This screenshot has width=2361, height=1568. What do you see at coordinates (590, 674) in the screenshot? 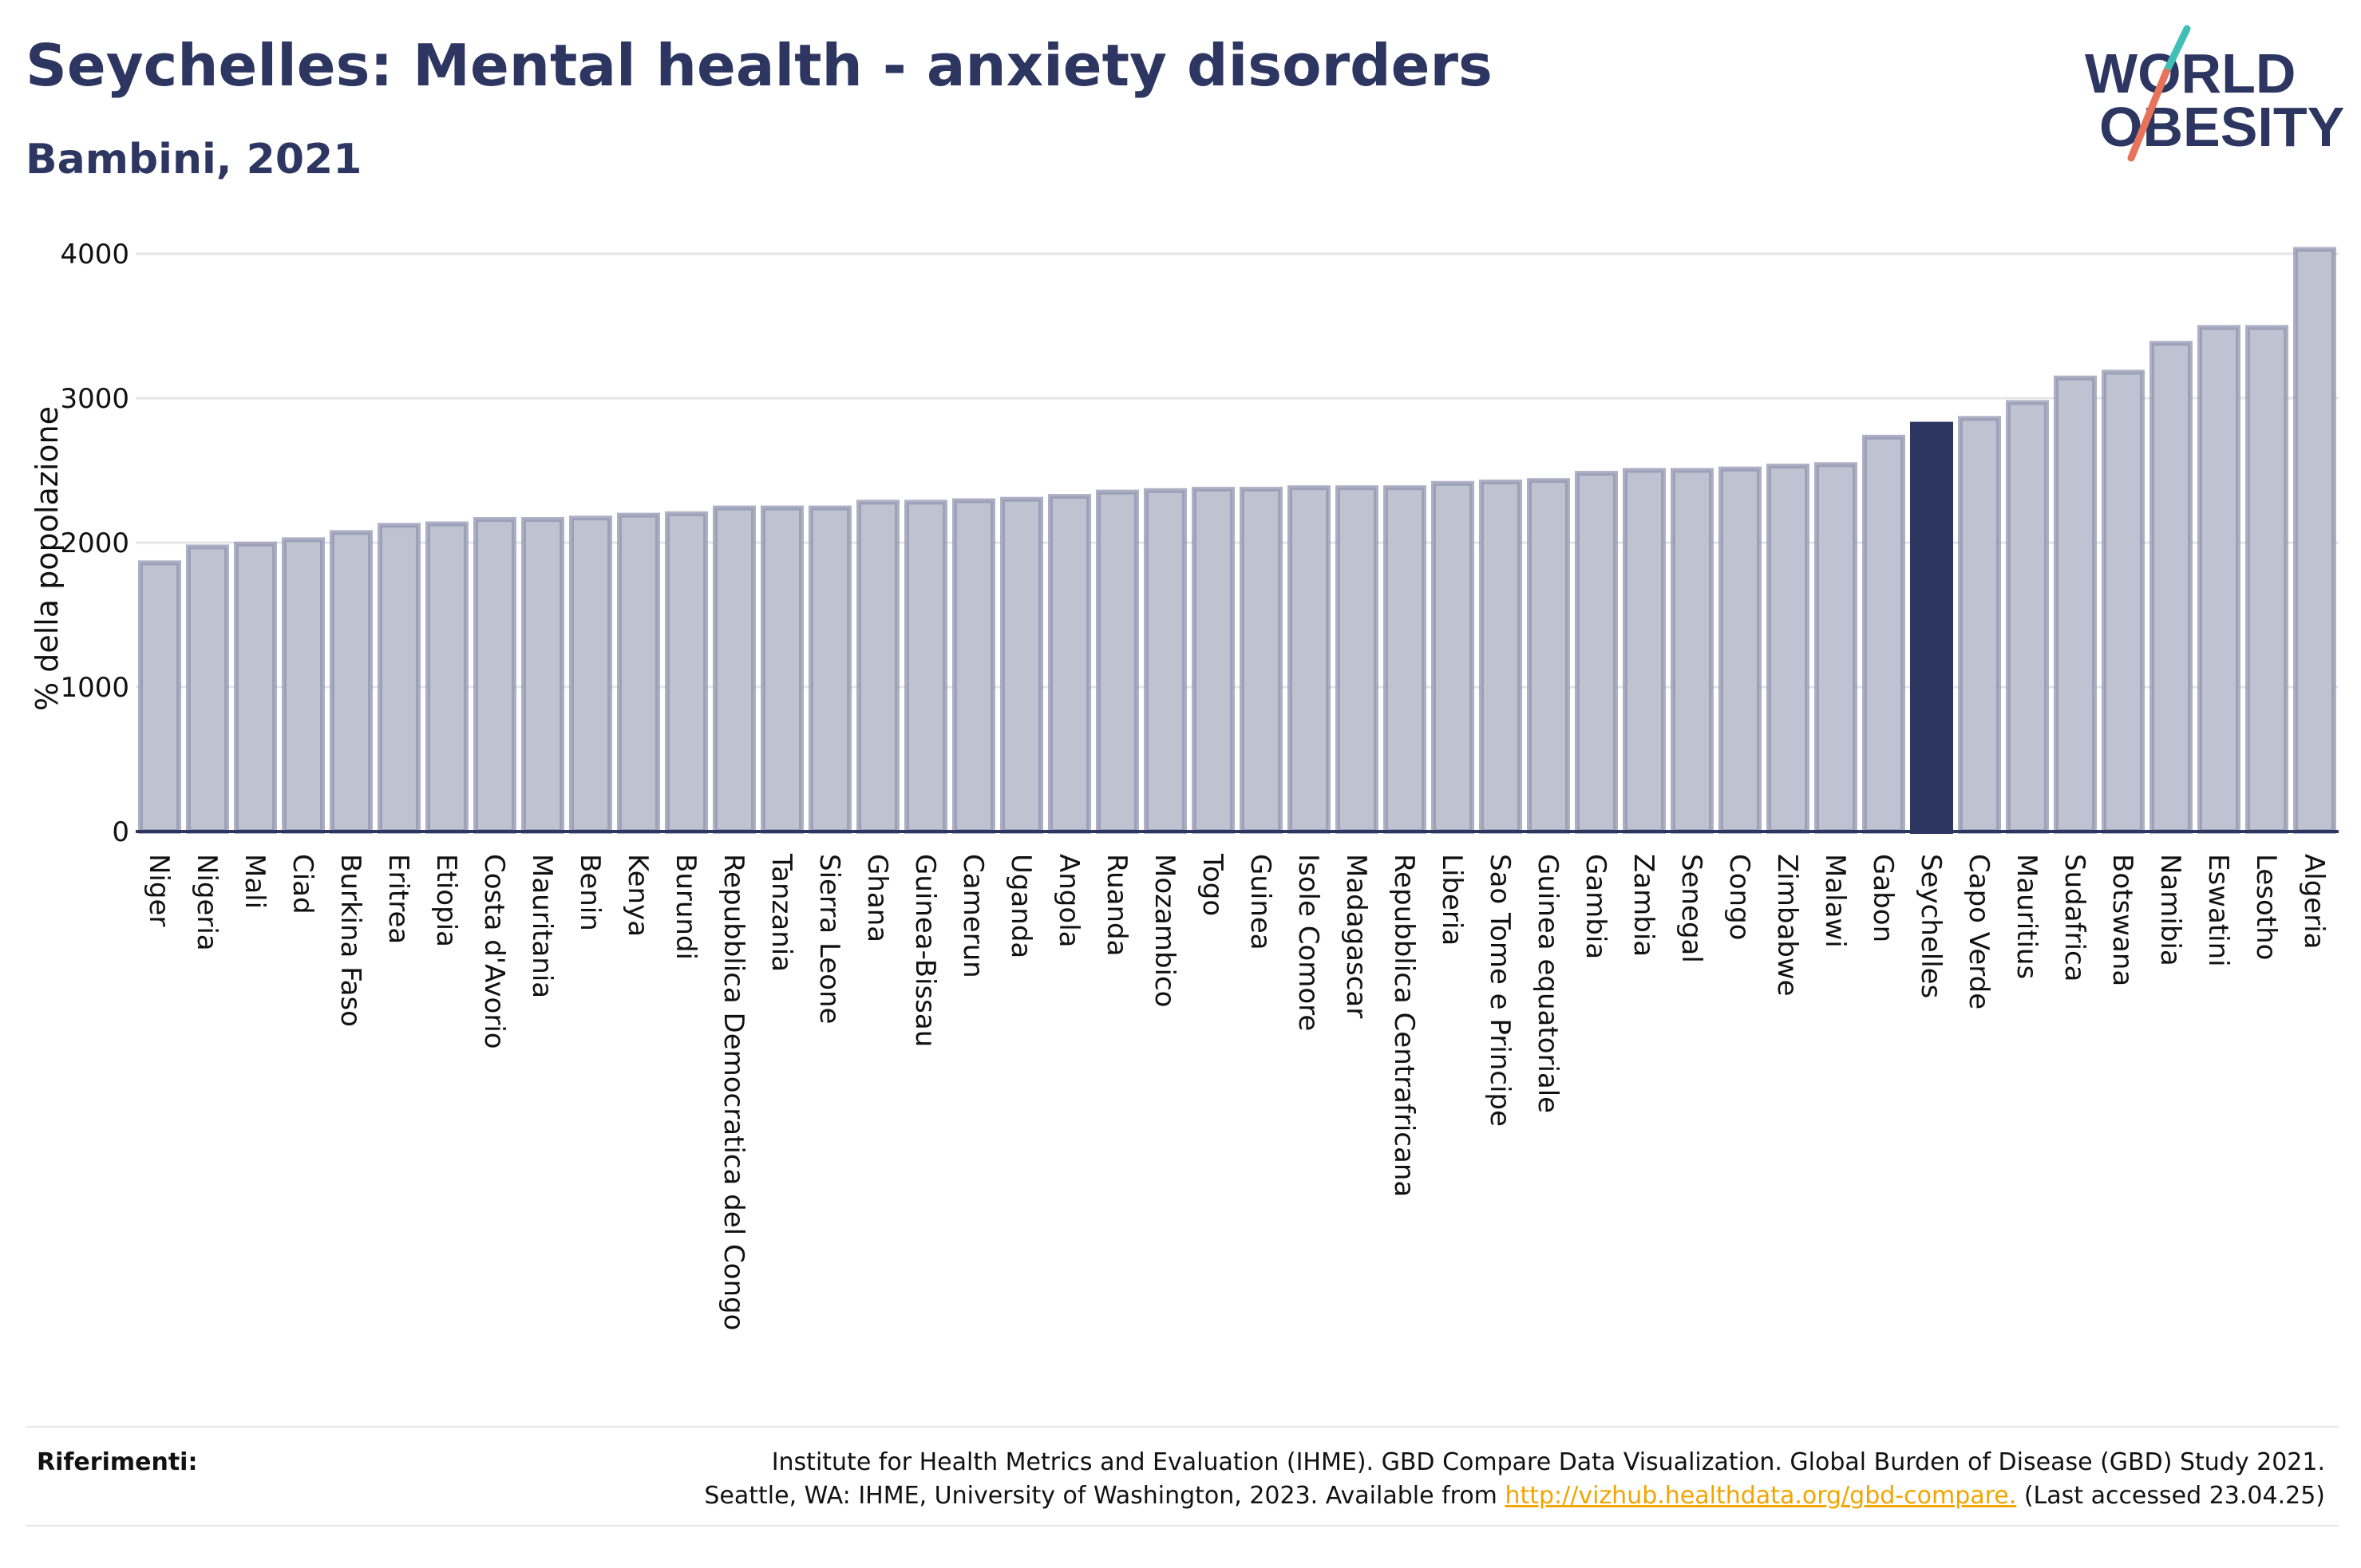
I see `bar-benin` at bounding box center [590, 674].